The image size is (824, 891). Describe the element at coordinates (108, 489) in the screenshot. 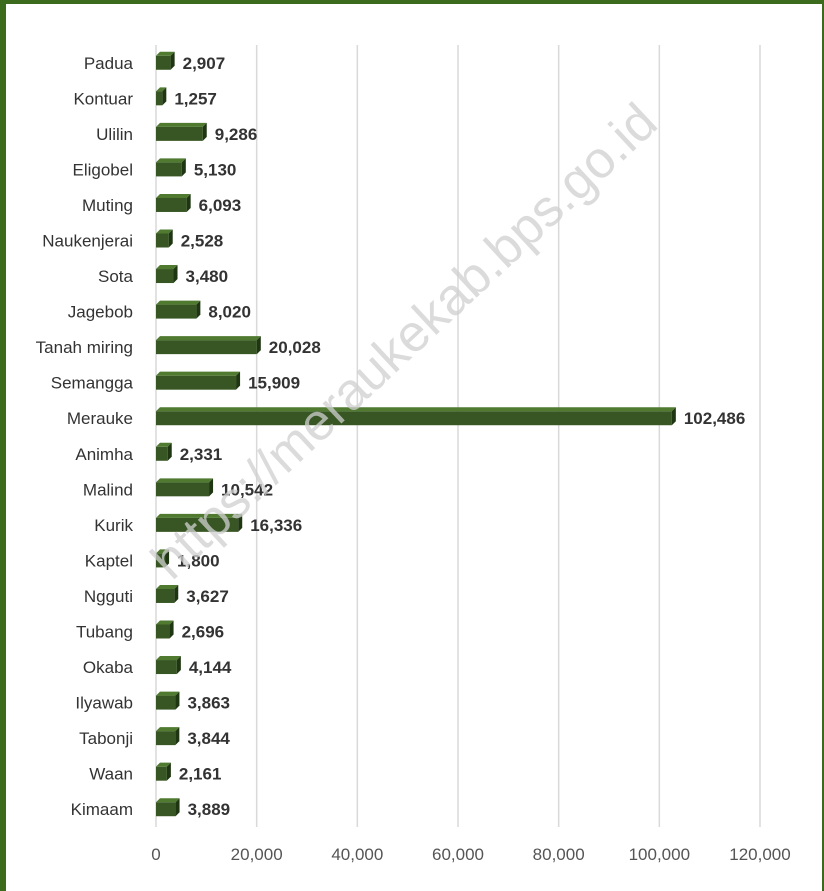

I see `category-label: Malind` at that location.